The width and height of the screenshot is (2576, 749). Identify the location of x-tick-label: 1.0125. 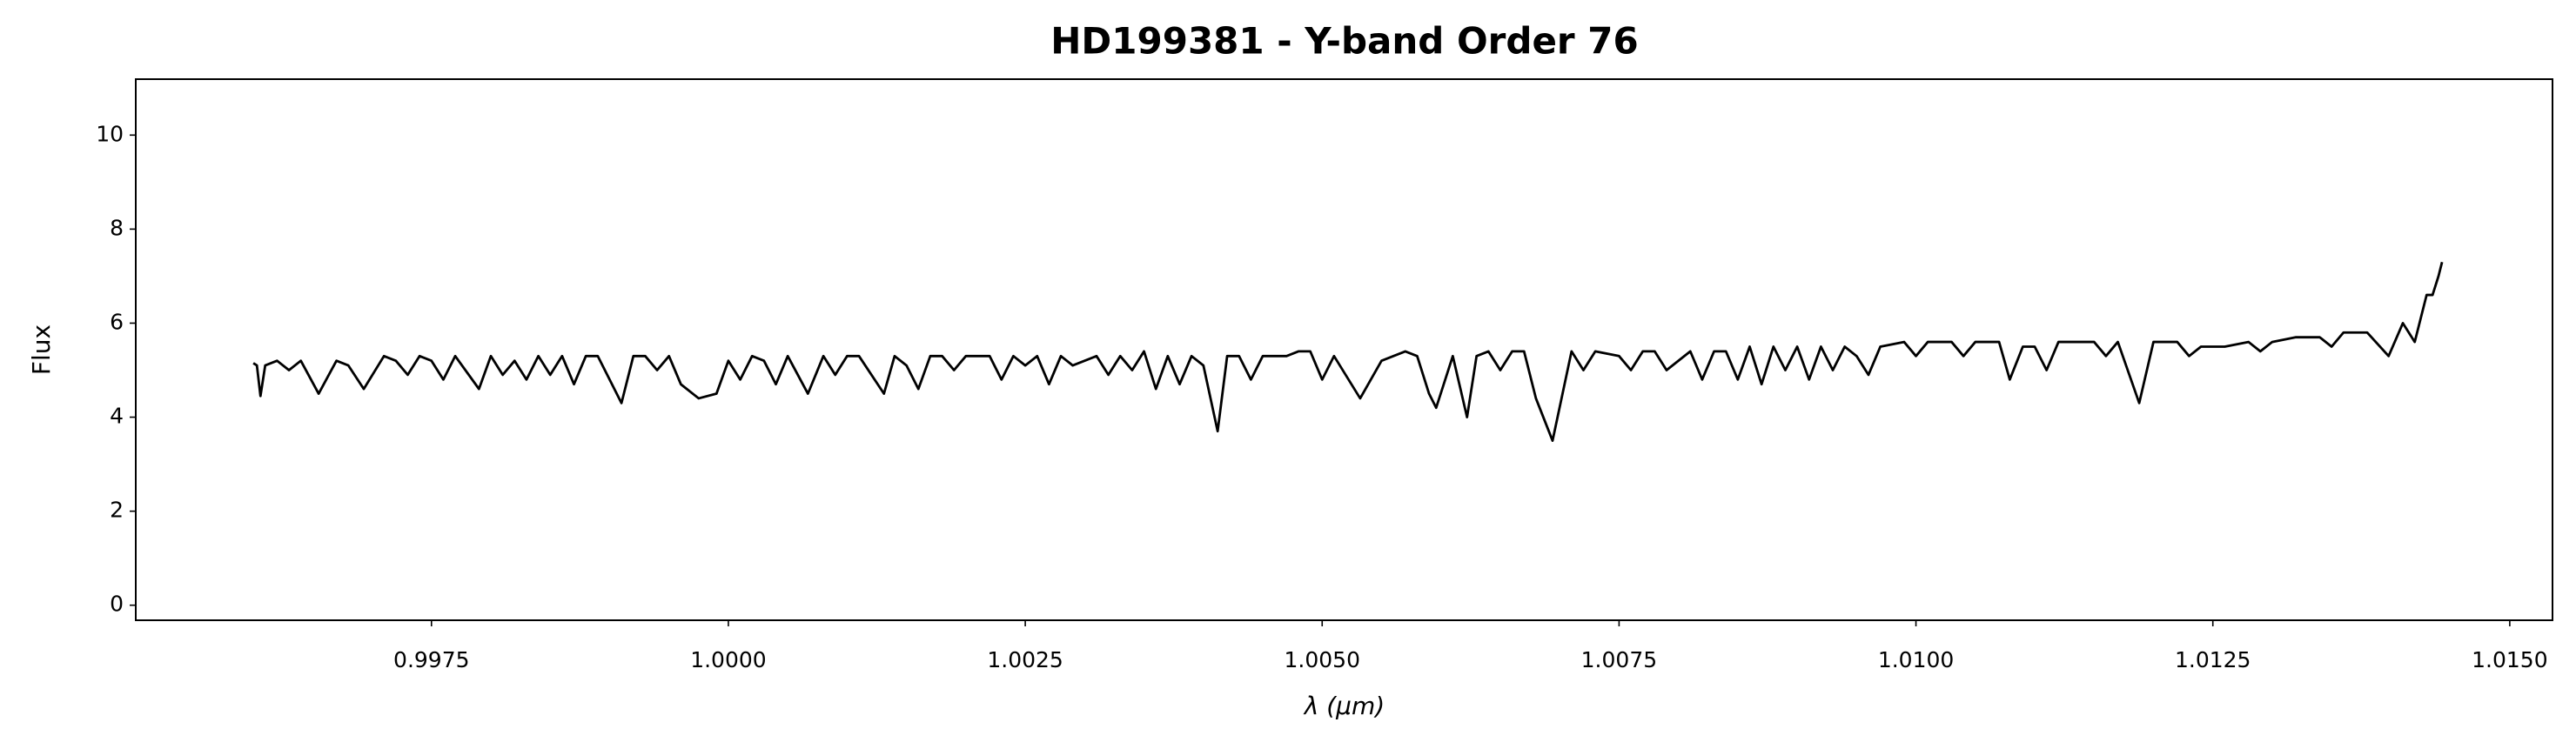
(2213, 659).